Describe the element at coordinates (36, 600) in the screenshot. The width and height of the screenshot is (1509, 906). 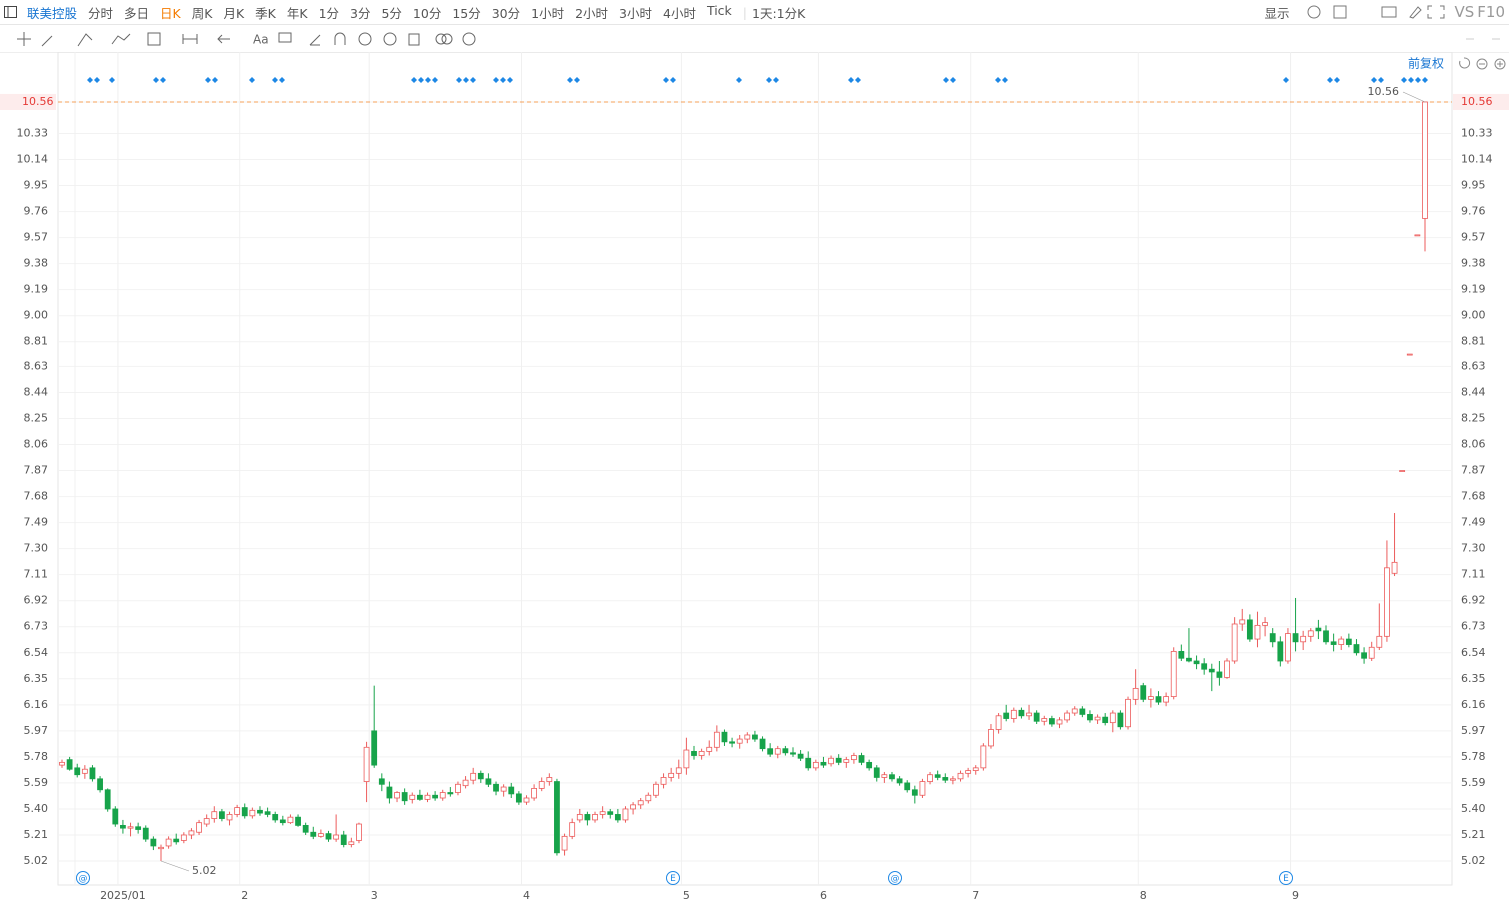
I see `y-tick-label: 6.92` at that location.